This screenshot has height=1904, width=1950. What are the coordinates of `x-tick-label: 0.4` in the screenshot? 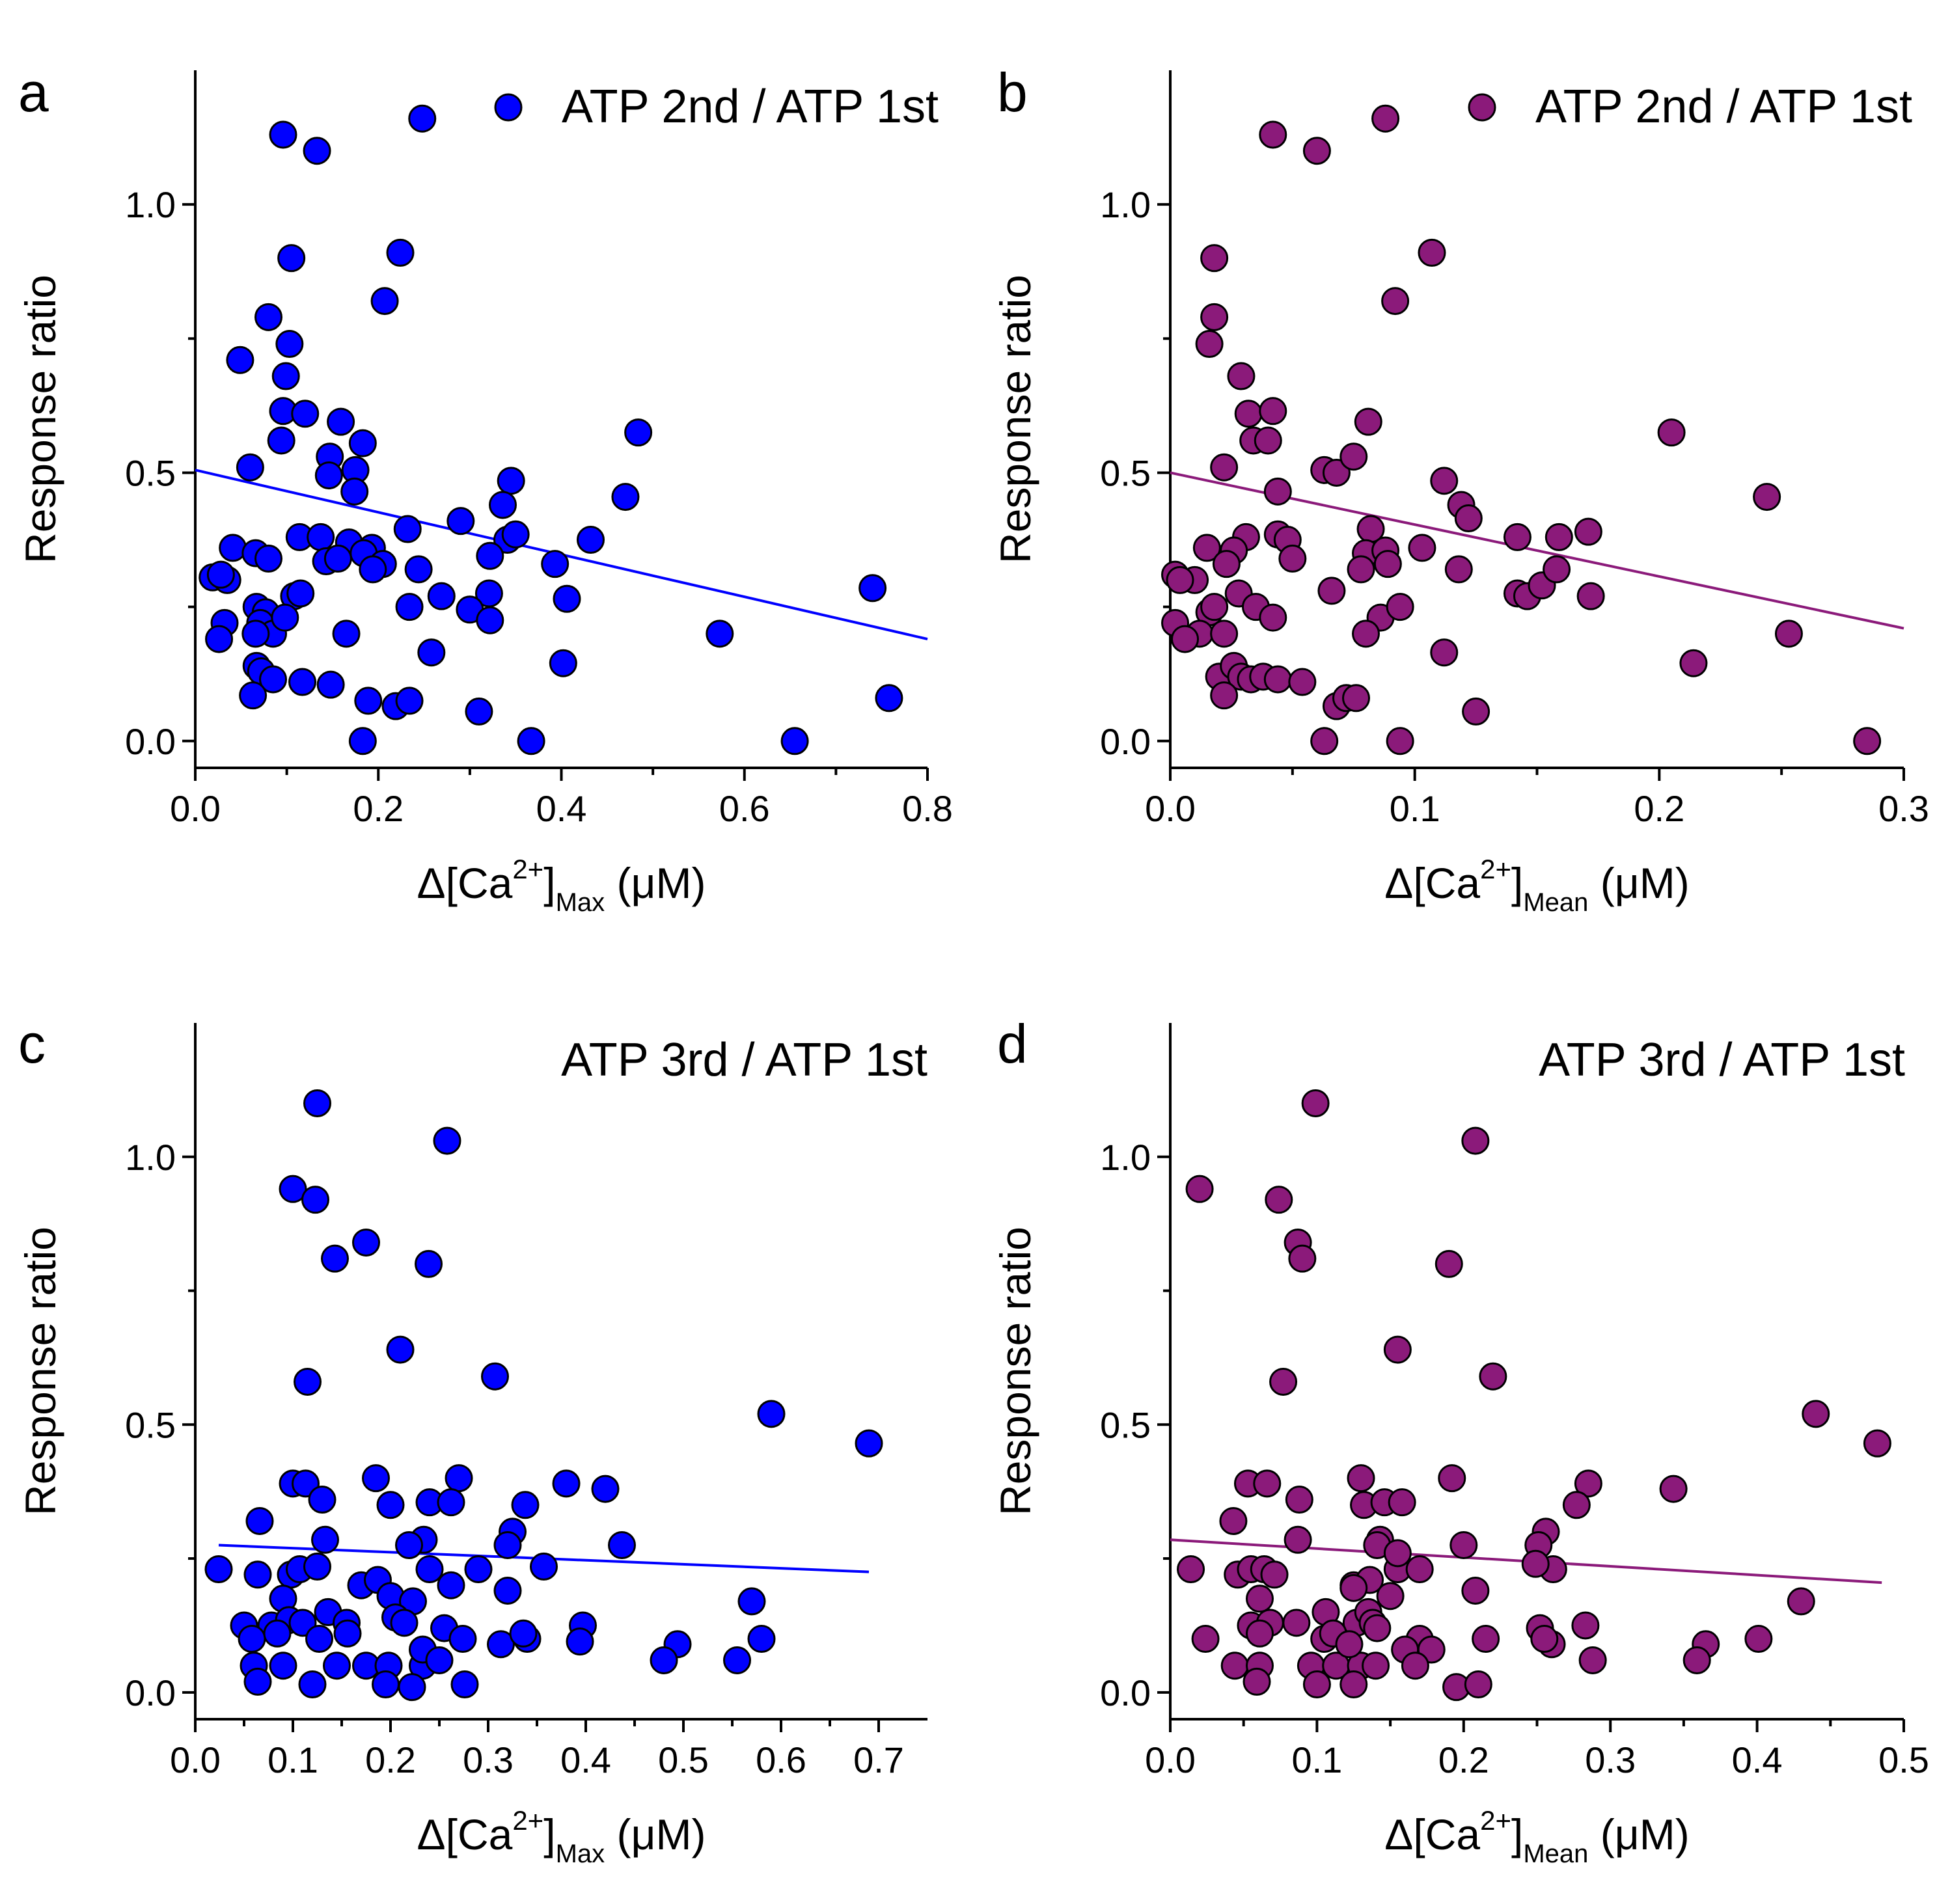 It's located at (561, 808).